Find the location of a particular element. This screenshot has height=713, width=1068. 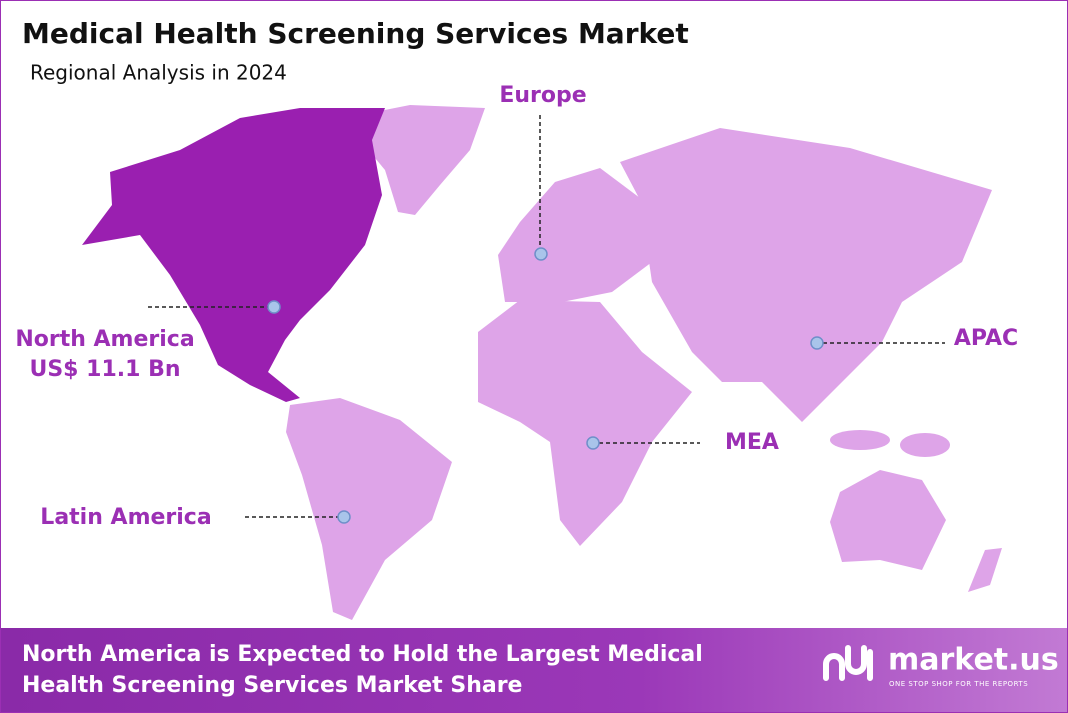

subtitle: Regional Analysis in 2024 is located at coordinates (158, 73).